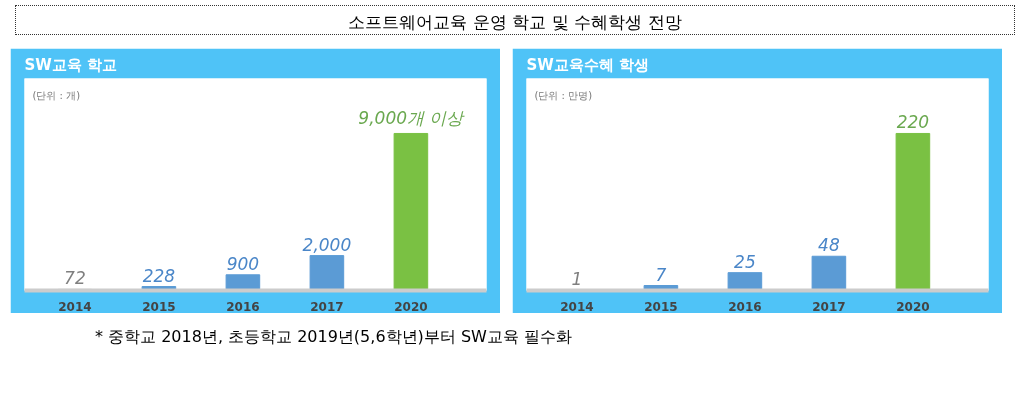 This screenshot has height=400, width=1024. Describe the element at coordinates (563, 95) in the screenshot. I see `text: (단위 : 만명)` at that location.